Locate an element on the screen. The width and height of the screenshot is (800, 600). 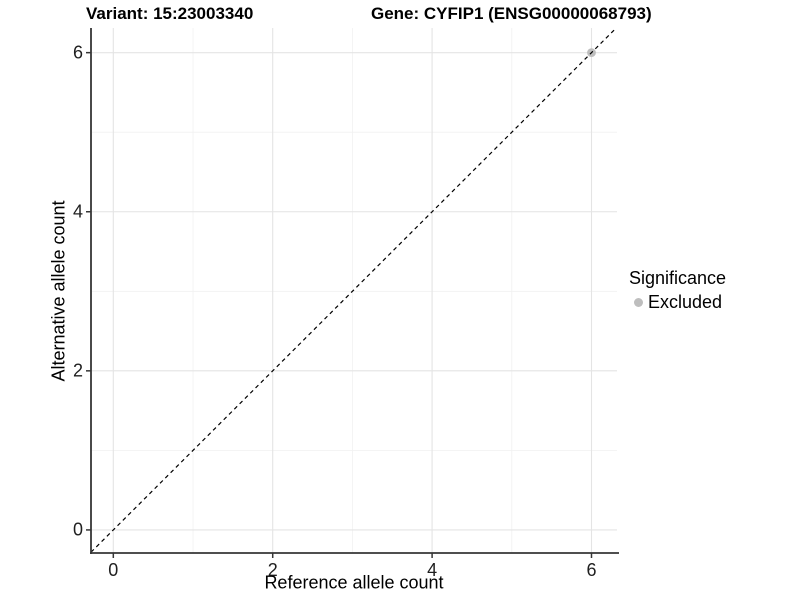
legend-key is located at coordinates (638, 303).